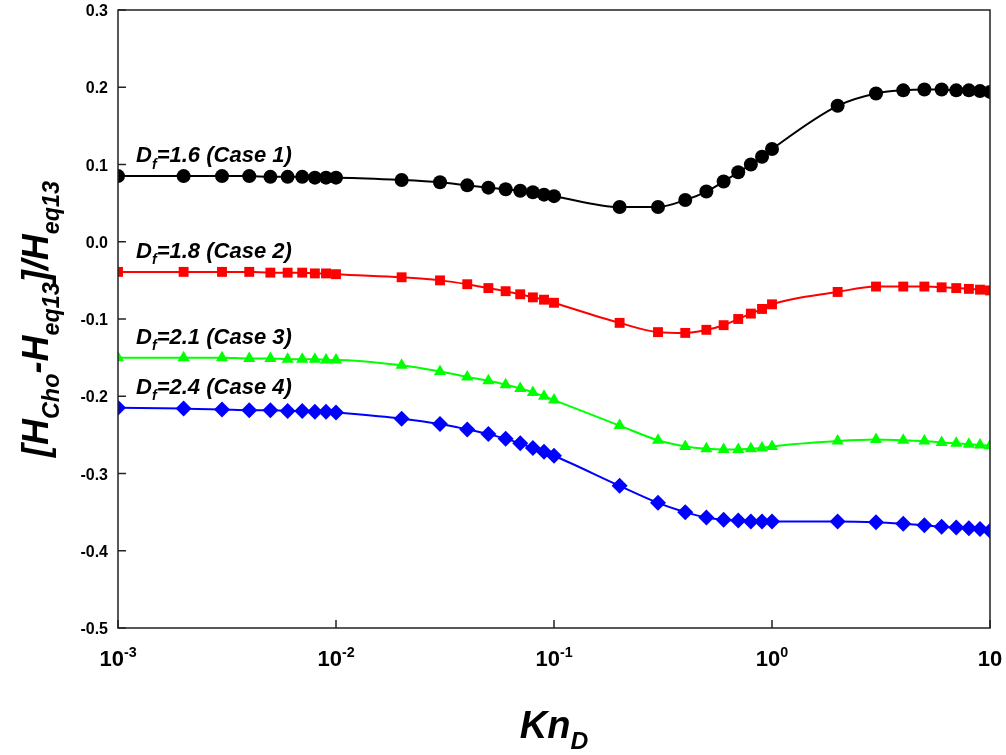  I want to click on y-tick-label: 0.2, so click(97, 88).